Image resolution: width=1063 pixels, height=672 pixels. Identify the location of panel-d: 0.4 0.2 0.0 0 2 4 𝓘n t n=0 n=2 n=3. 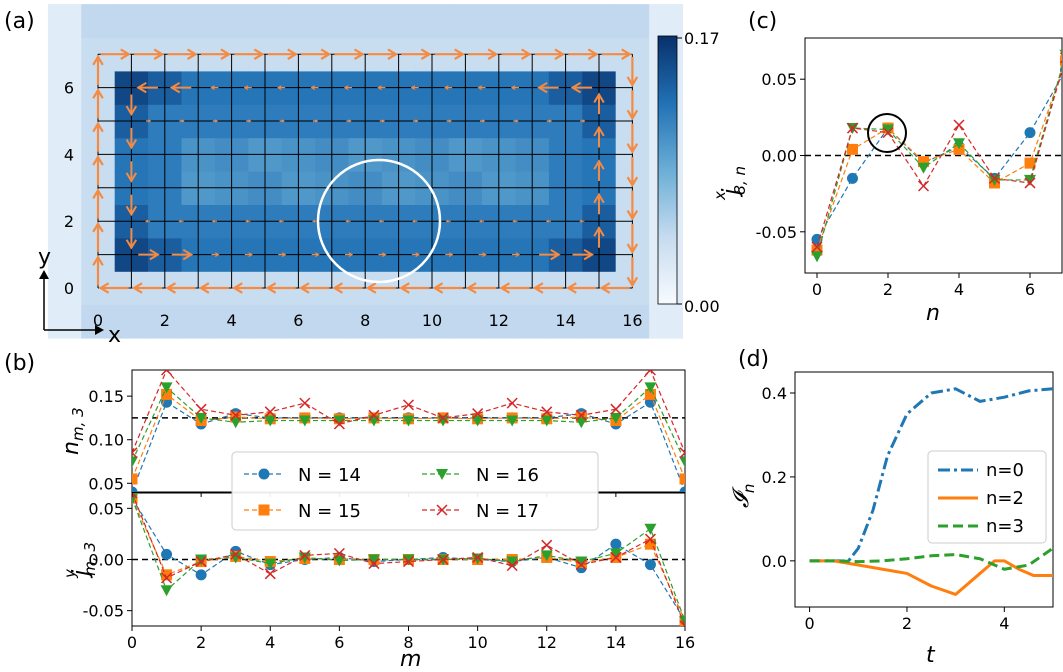
(891, 519).